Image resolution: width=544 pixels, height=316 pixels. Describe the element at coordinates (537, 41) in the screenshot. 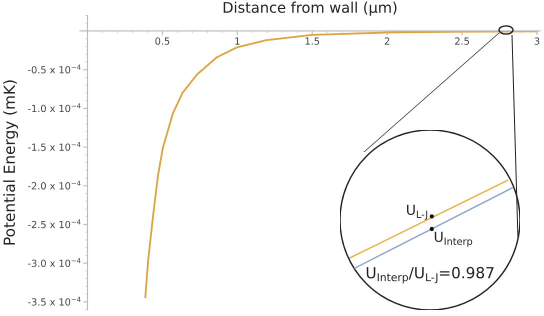

I see `x-tick-label: 3` at that location.